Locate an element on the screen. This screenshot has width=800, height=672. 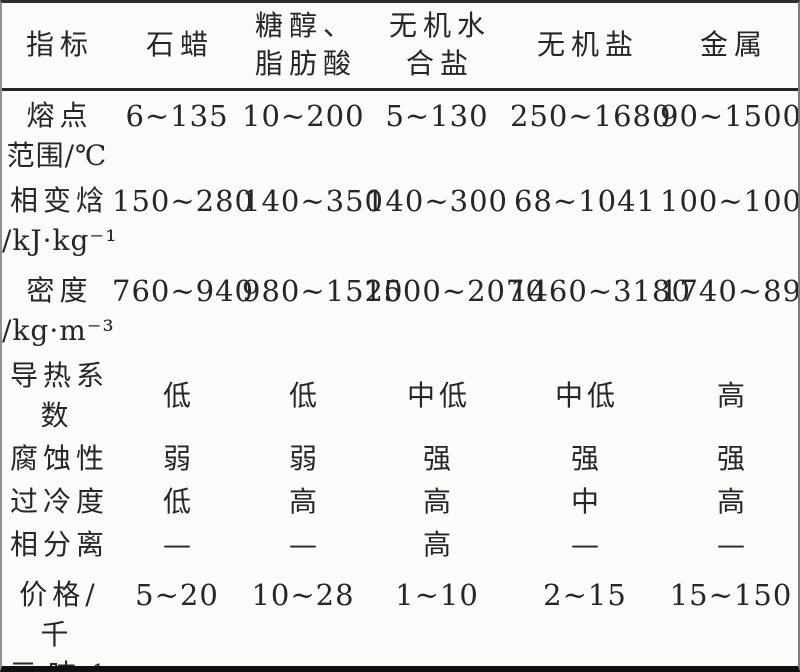
column-header-line1: 无机水 is located at coordinates (439, 26).